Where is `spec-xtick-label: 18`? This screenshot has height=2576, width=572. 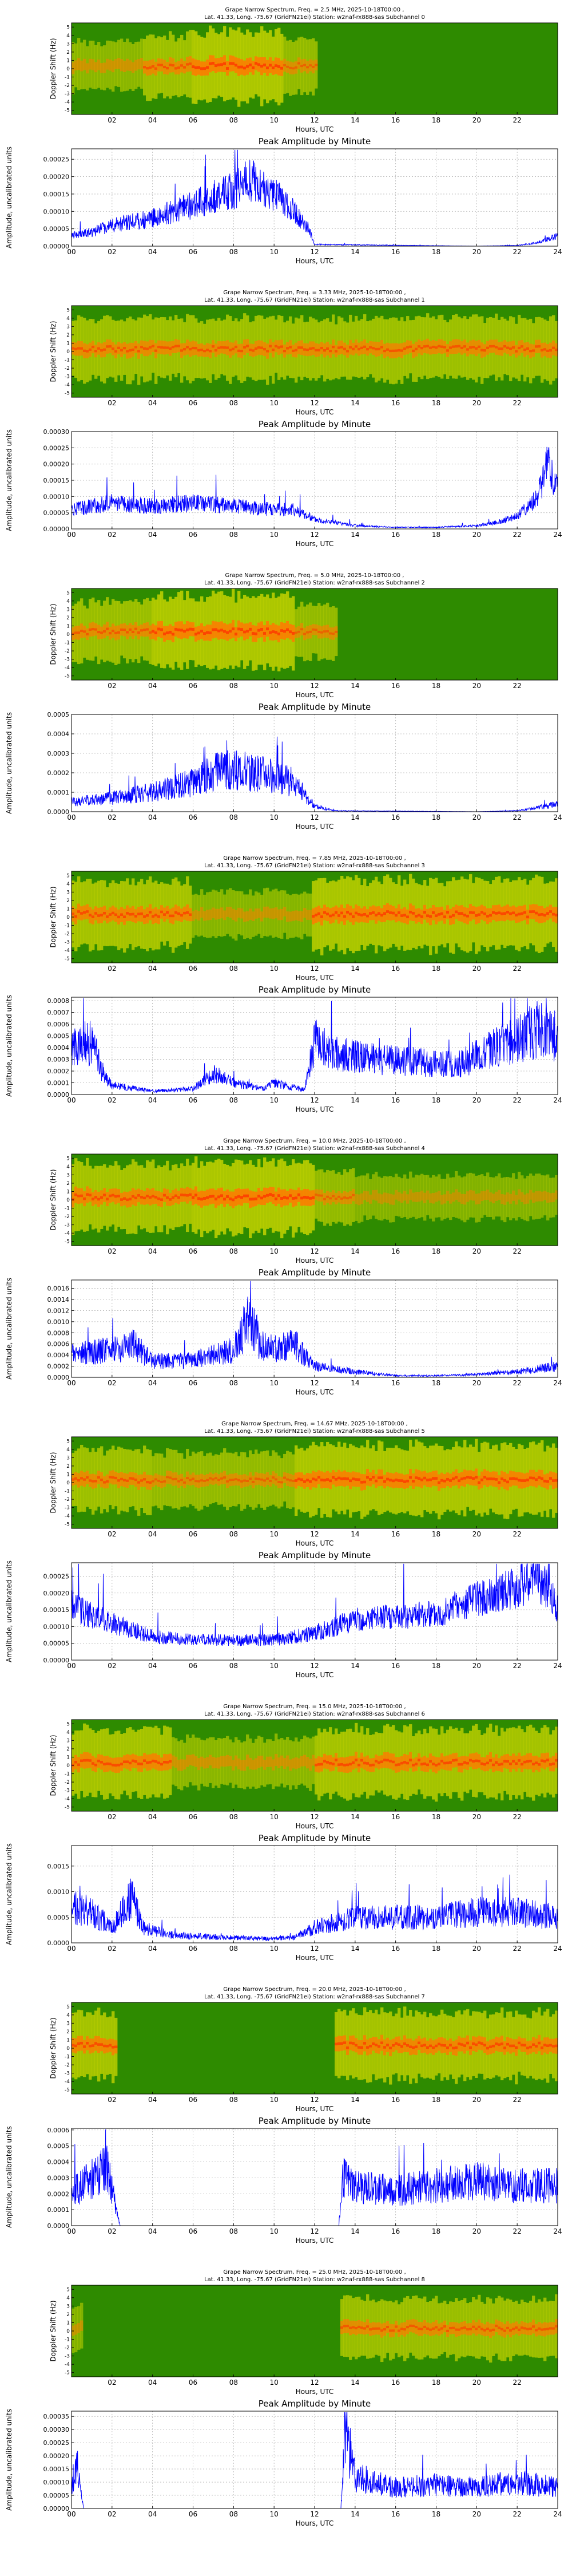 spec-xtick-label: 18 is located at coordinates (436, 120).